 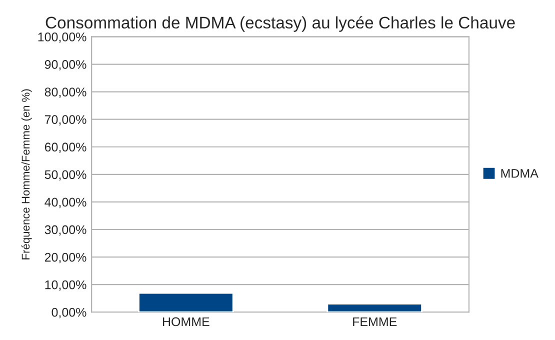 I want to click on y-tick-label: 60,00%, so click(x=65, y=148).